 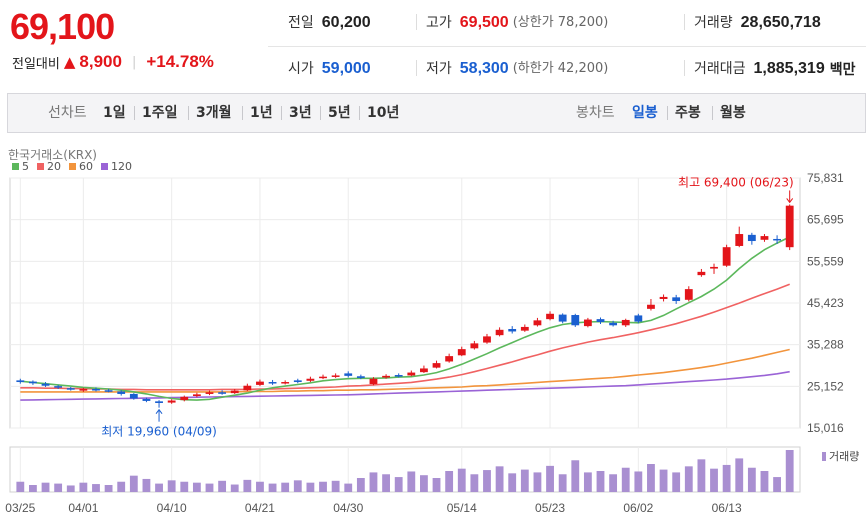 What do you see at coordinates (301, 23) in the screenshot?
I see `prev-close-label: 전일` at bounding box center [301, 23].